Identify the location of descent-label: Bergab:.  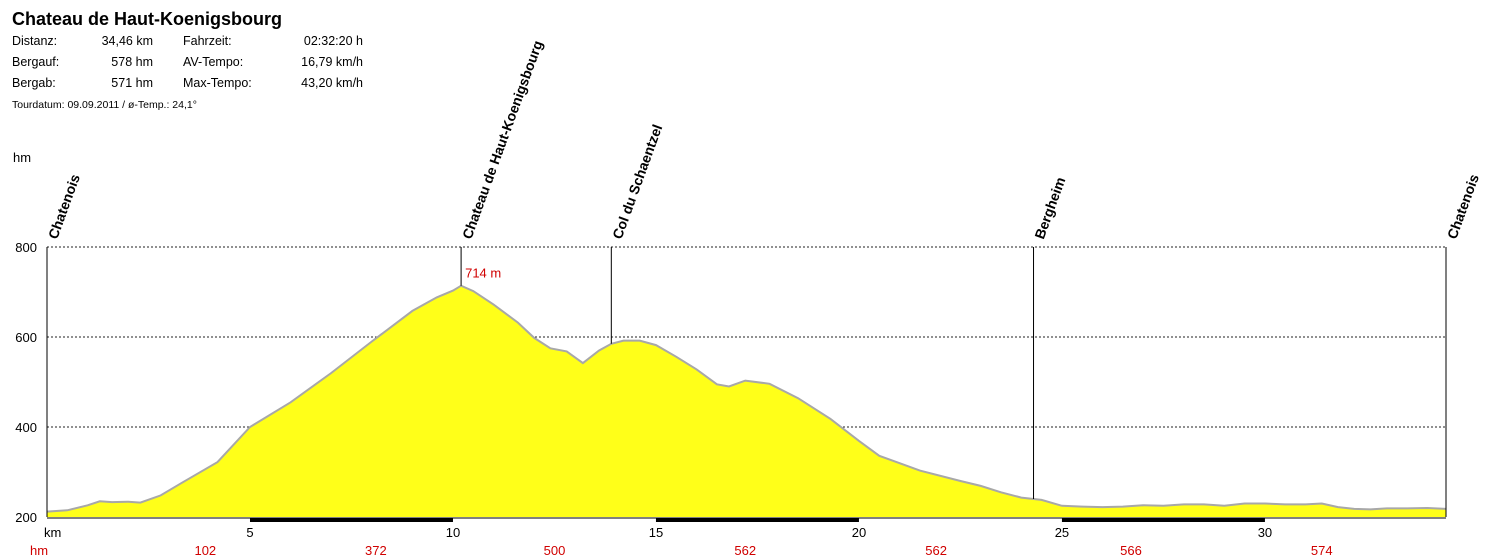
(34, 83).